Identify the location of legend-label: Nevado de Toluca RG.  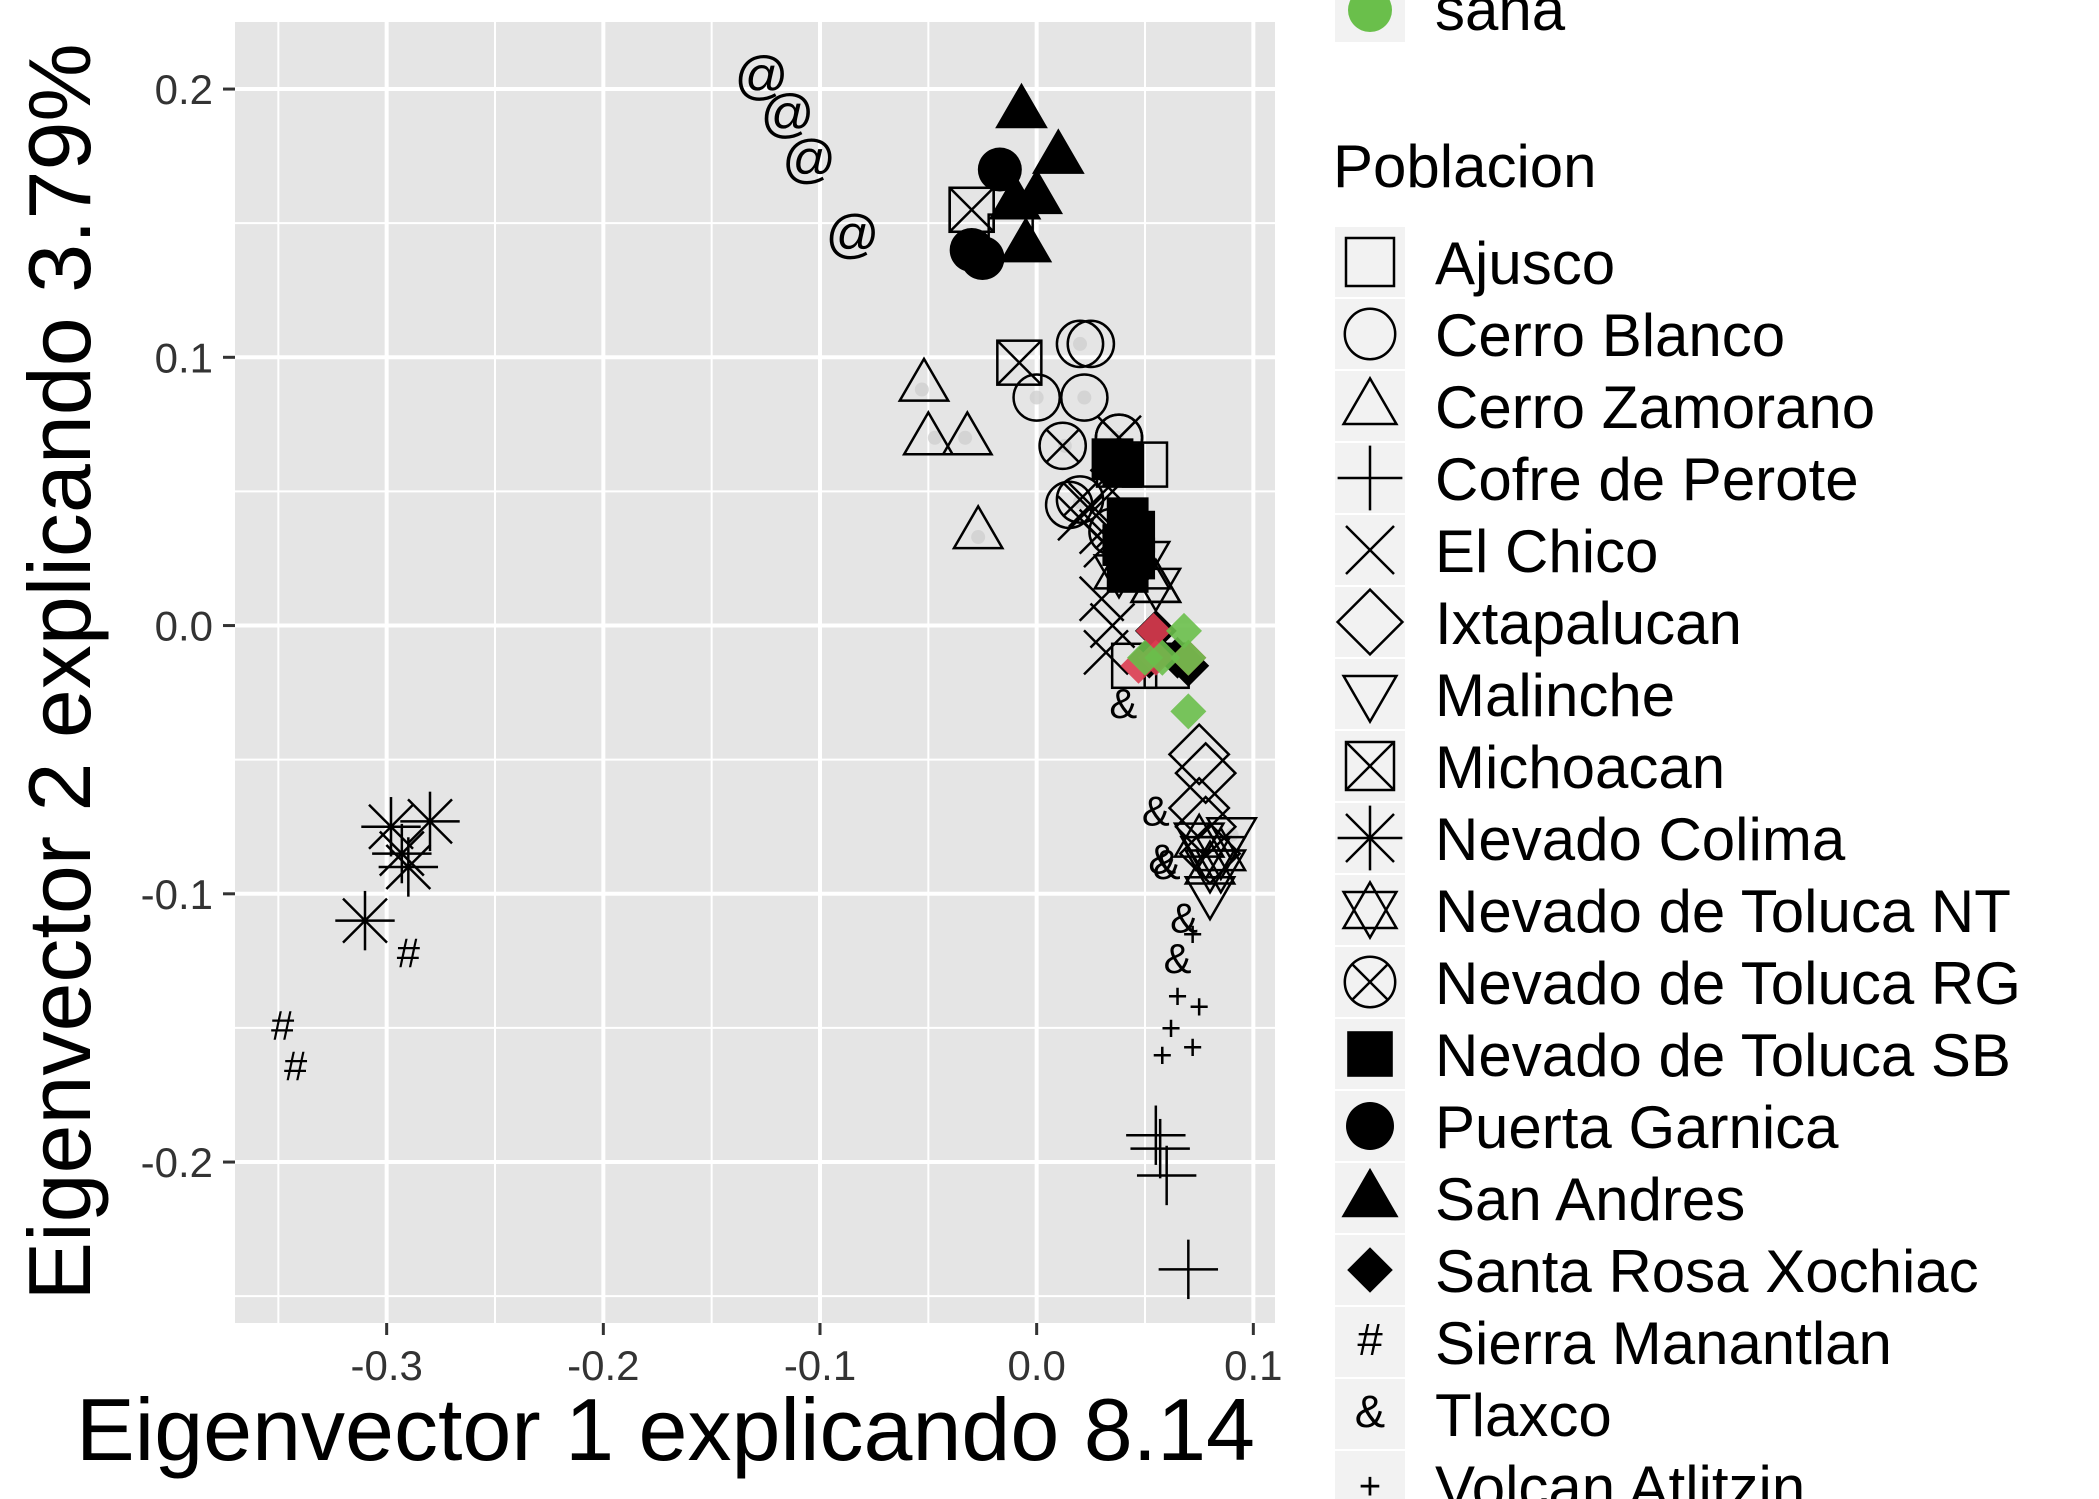
(1728, 983).